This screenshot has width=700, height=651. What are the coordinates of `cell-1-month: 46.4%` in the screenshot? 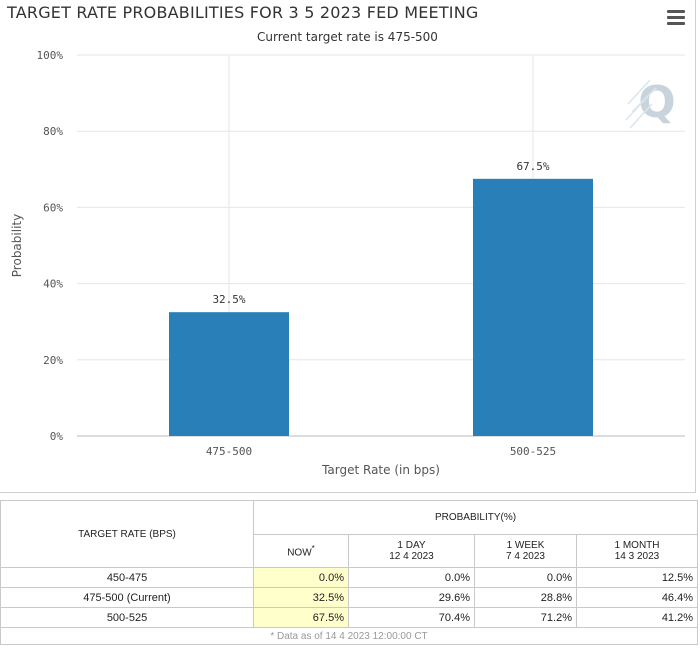 It's located at (637, 597).